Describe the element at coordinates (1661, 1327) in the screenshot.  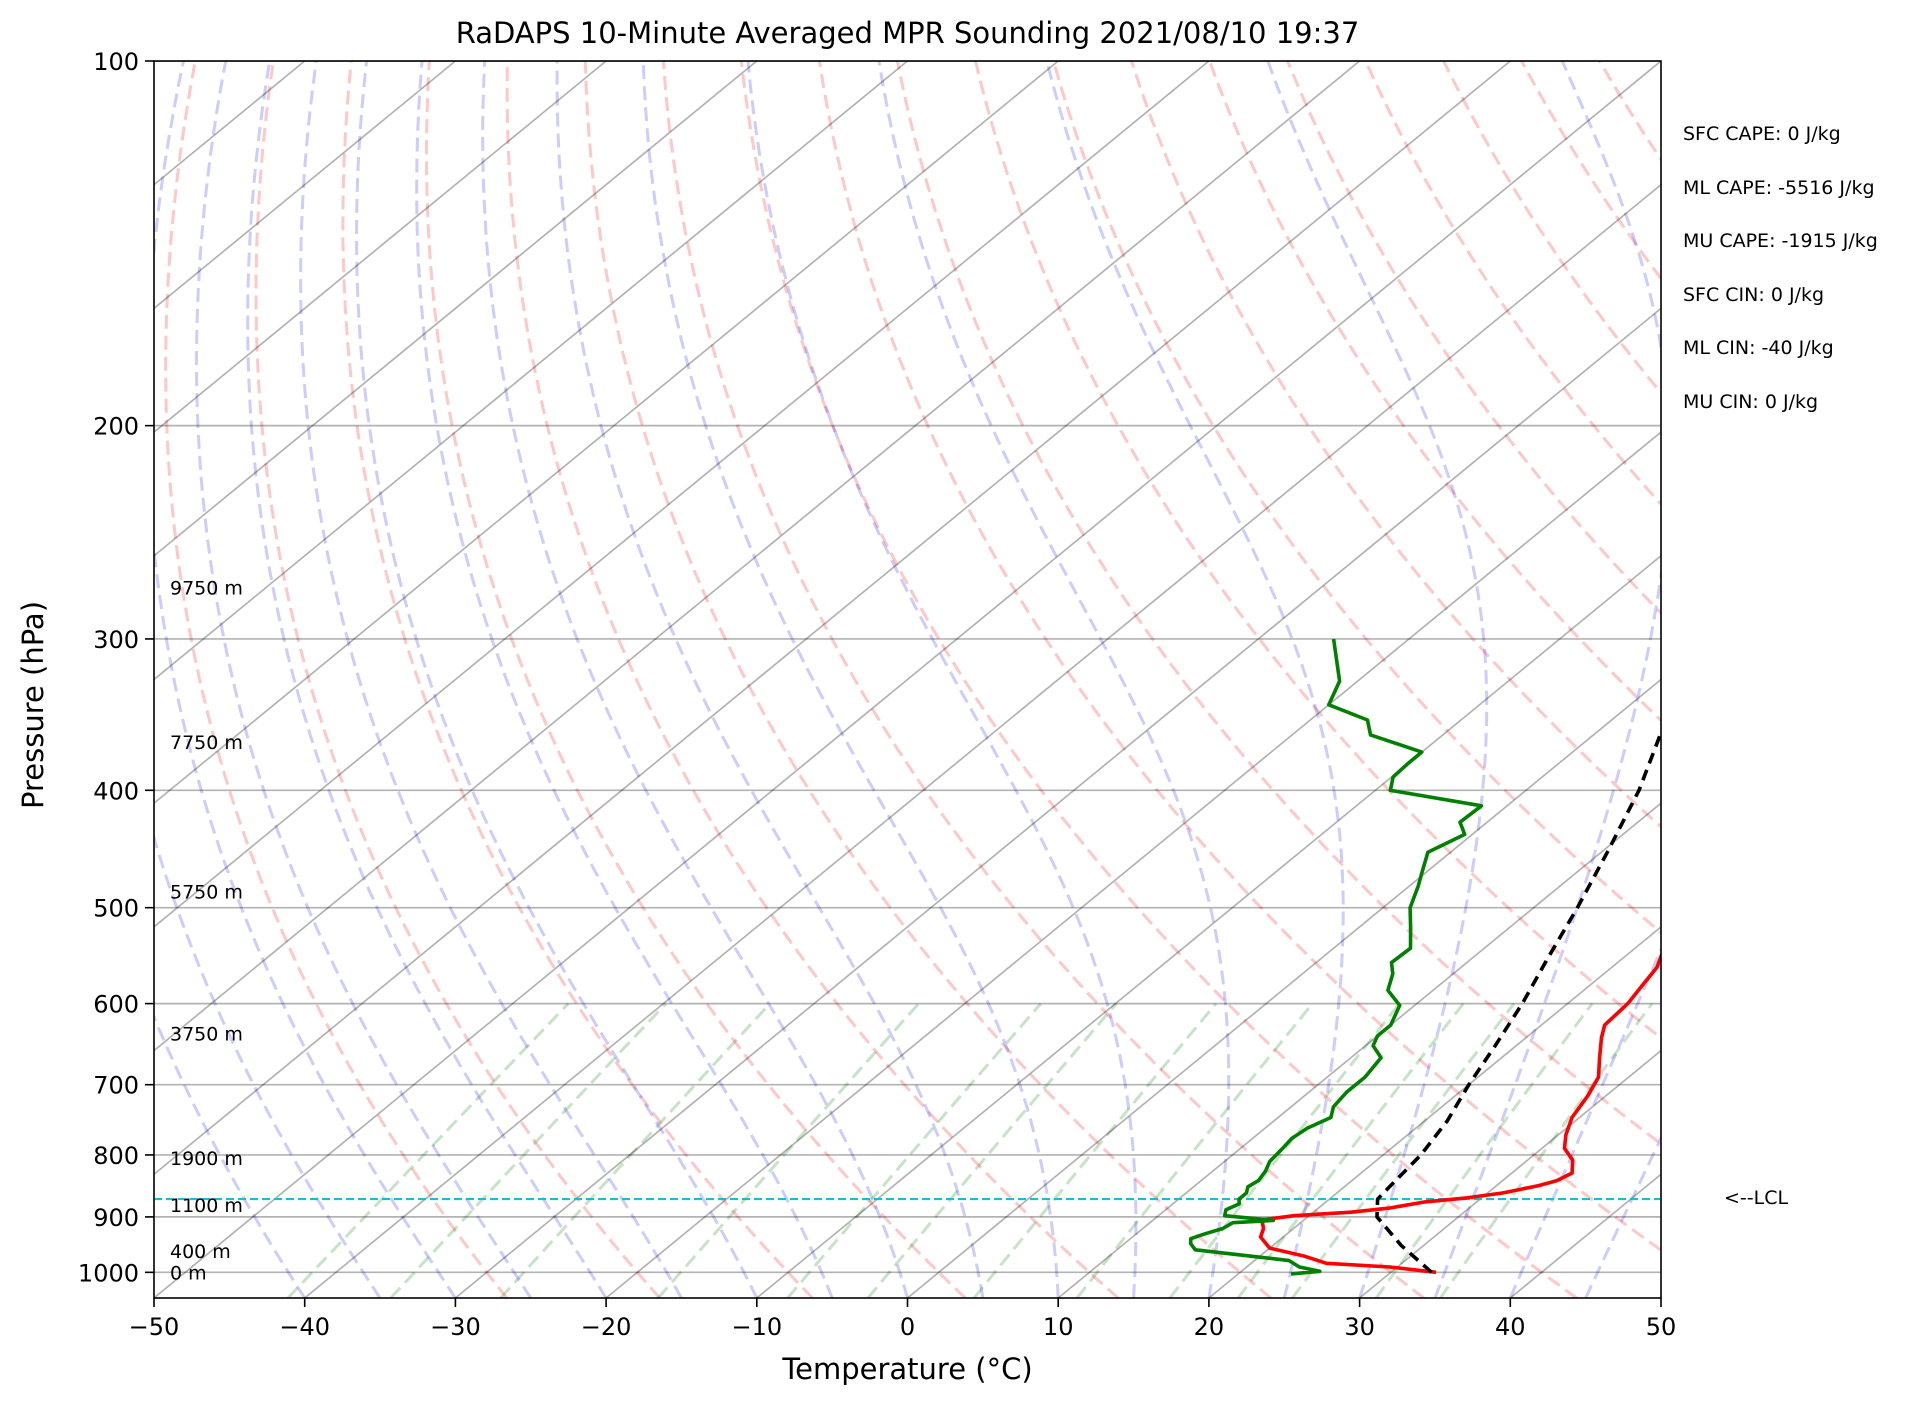
I see `x-tick-label: 50` at that location.